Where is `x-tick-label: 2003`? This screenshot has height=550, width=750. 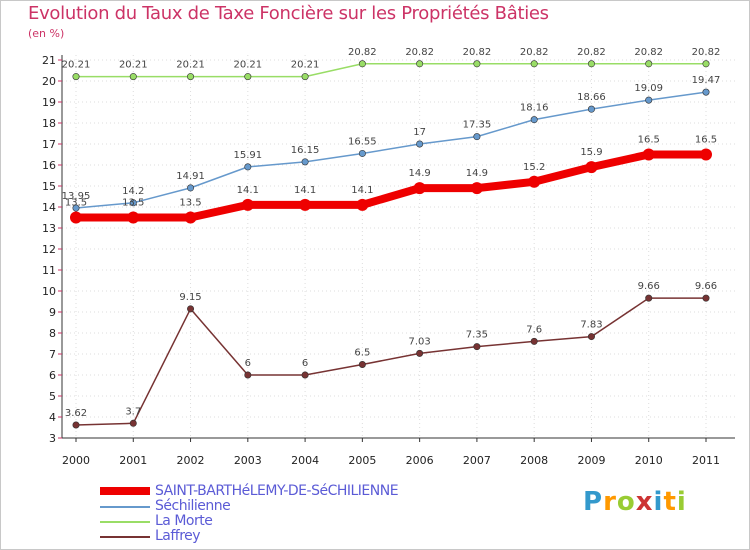 x-tick-label: 2003 is located at coordinates (248, 460).